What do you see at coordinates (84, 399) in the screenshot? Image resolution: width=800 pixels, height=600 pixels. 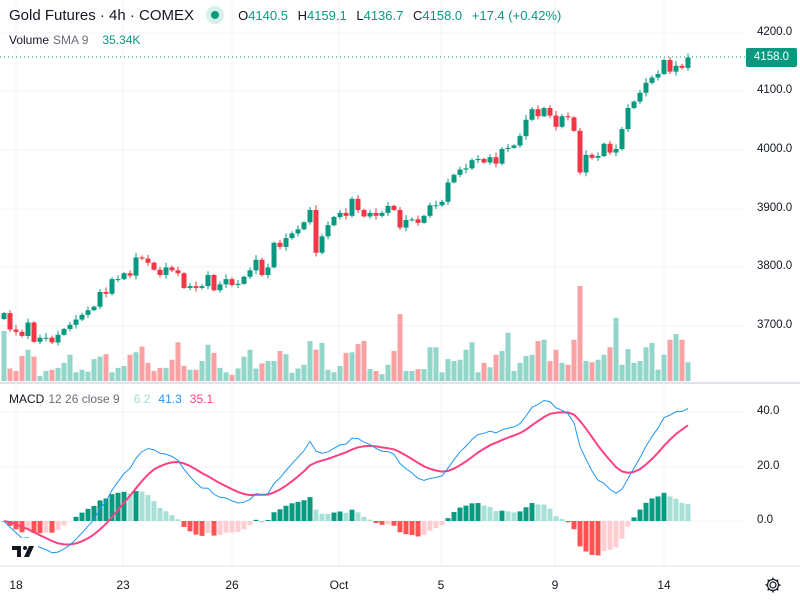 I see `macd-params: 12 26 close 9` at bounding box center [84, 399].